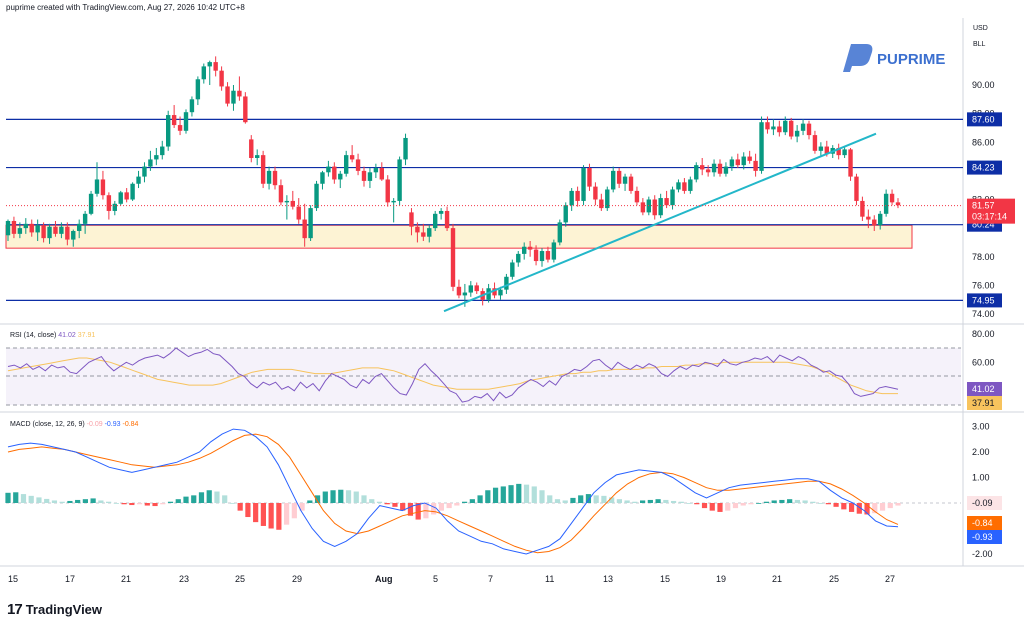 The image size is (1024, 629). I want to click on rsi-line, so click(453, 375).